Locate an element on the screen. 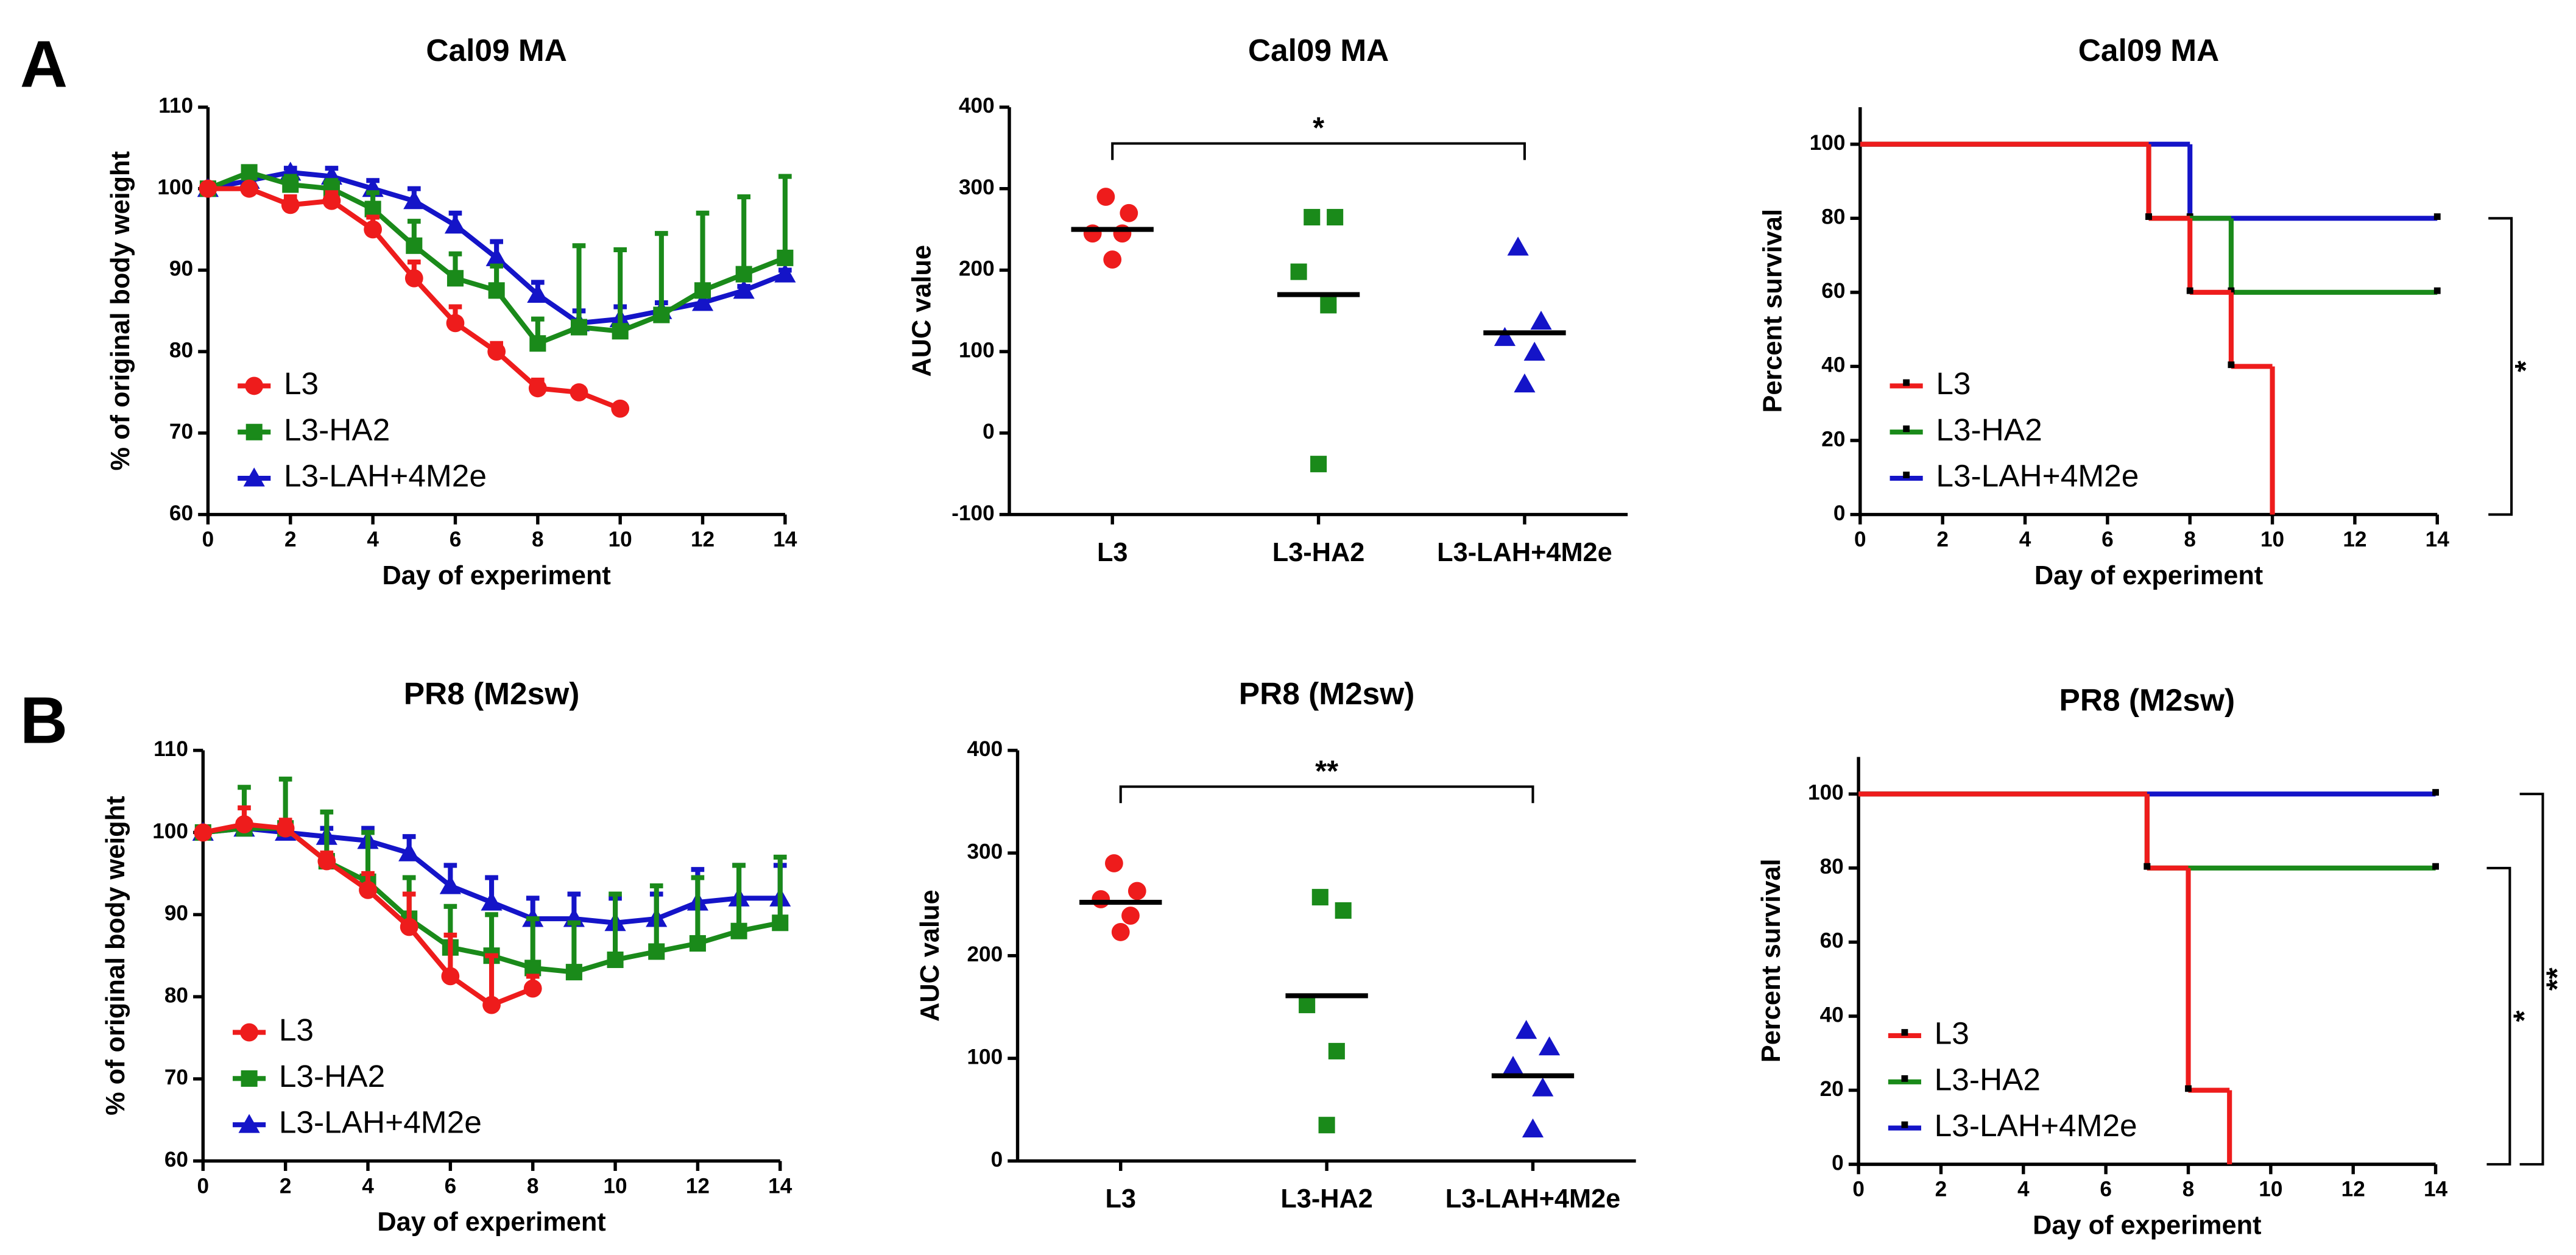  y-axis-label: % of original body weight is located at coordinates (120, 310).